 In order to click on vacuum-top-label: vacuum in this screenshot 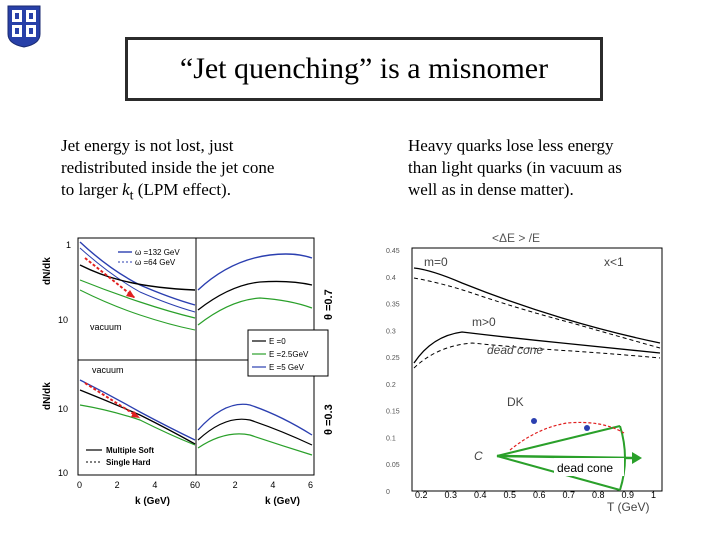, I will do `click(106, 327)`.